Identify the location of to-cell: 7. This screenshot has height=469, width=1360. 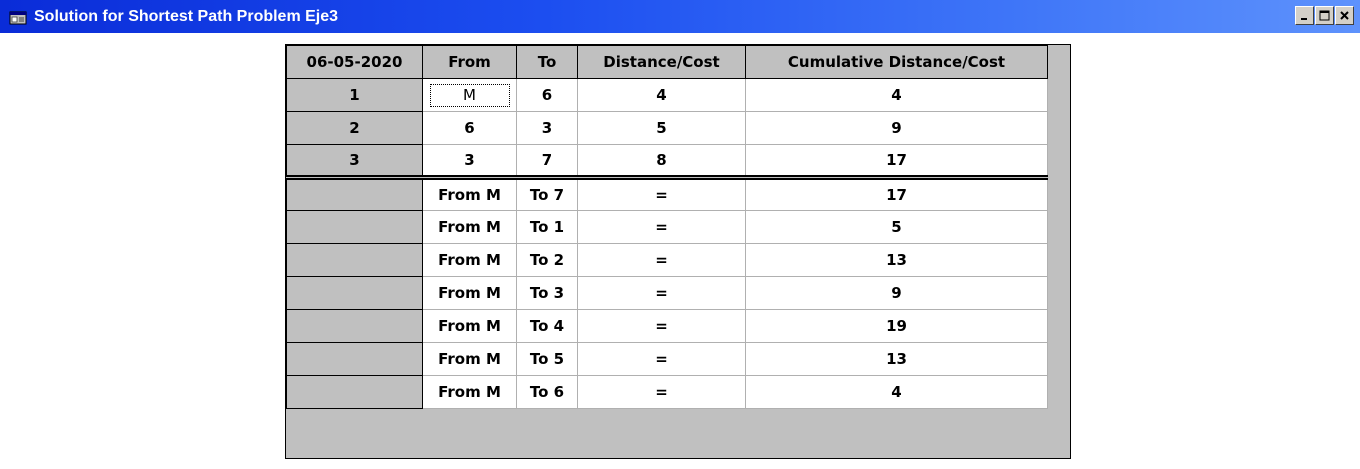
(547, 161).